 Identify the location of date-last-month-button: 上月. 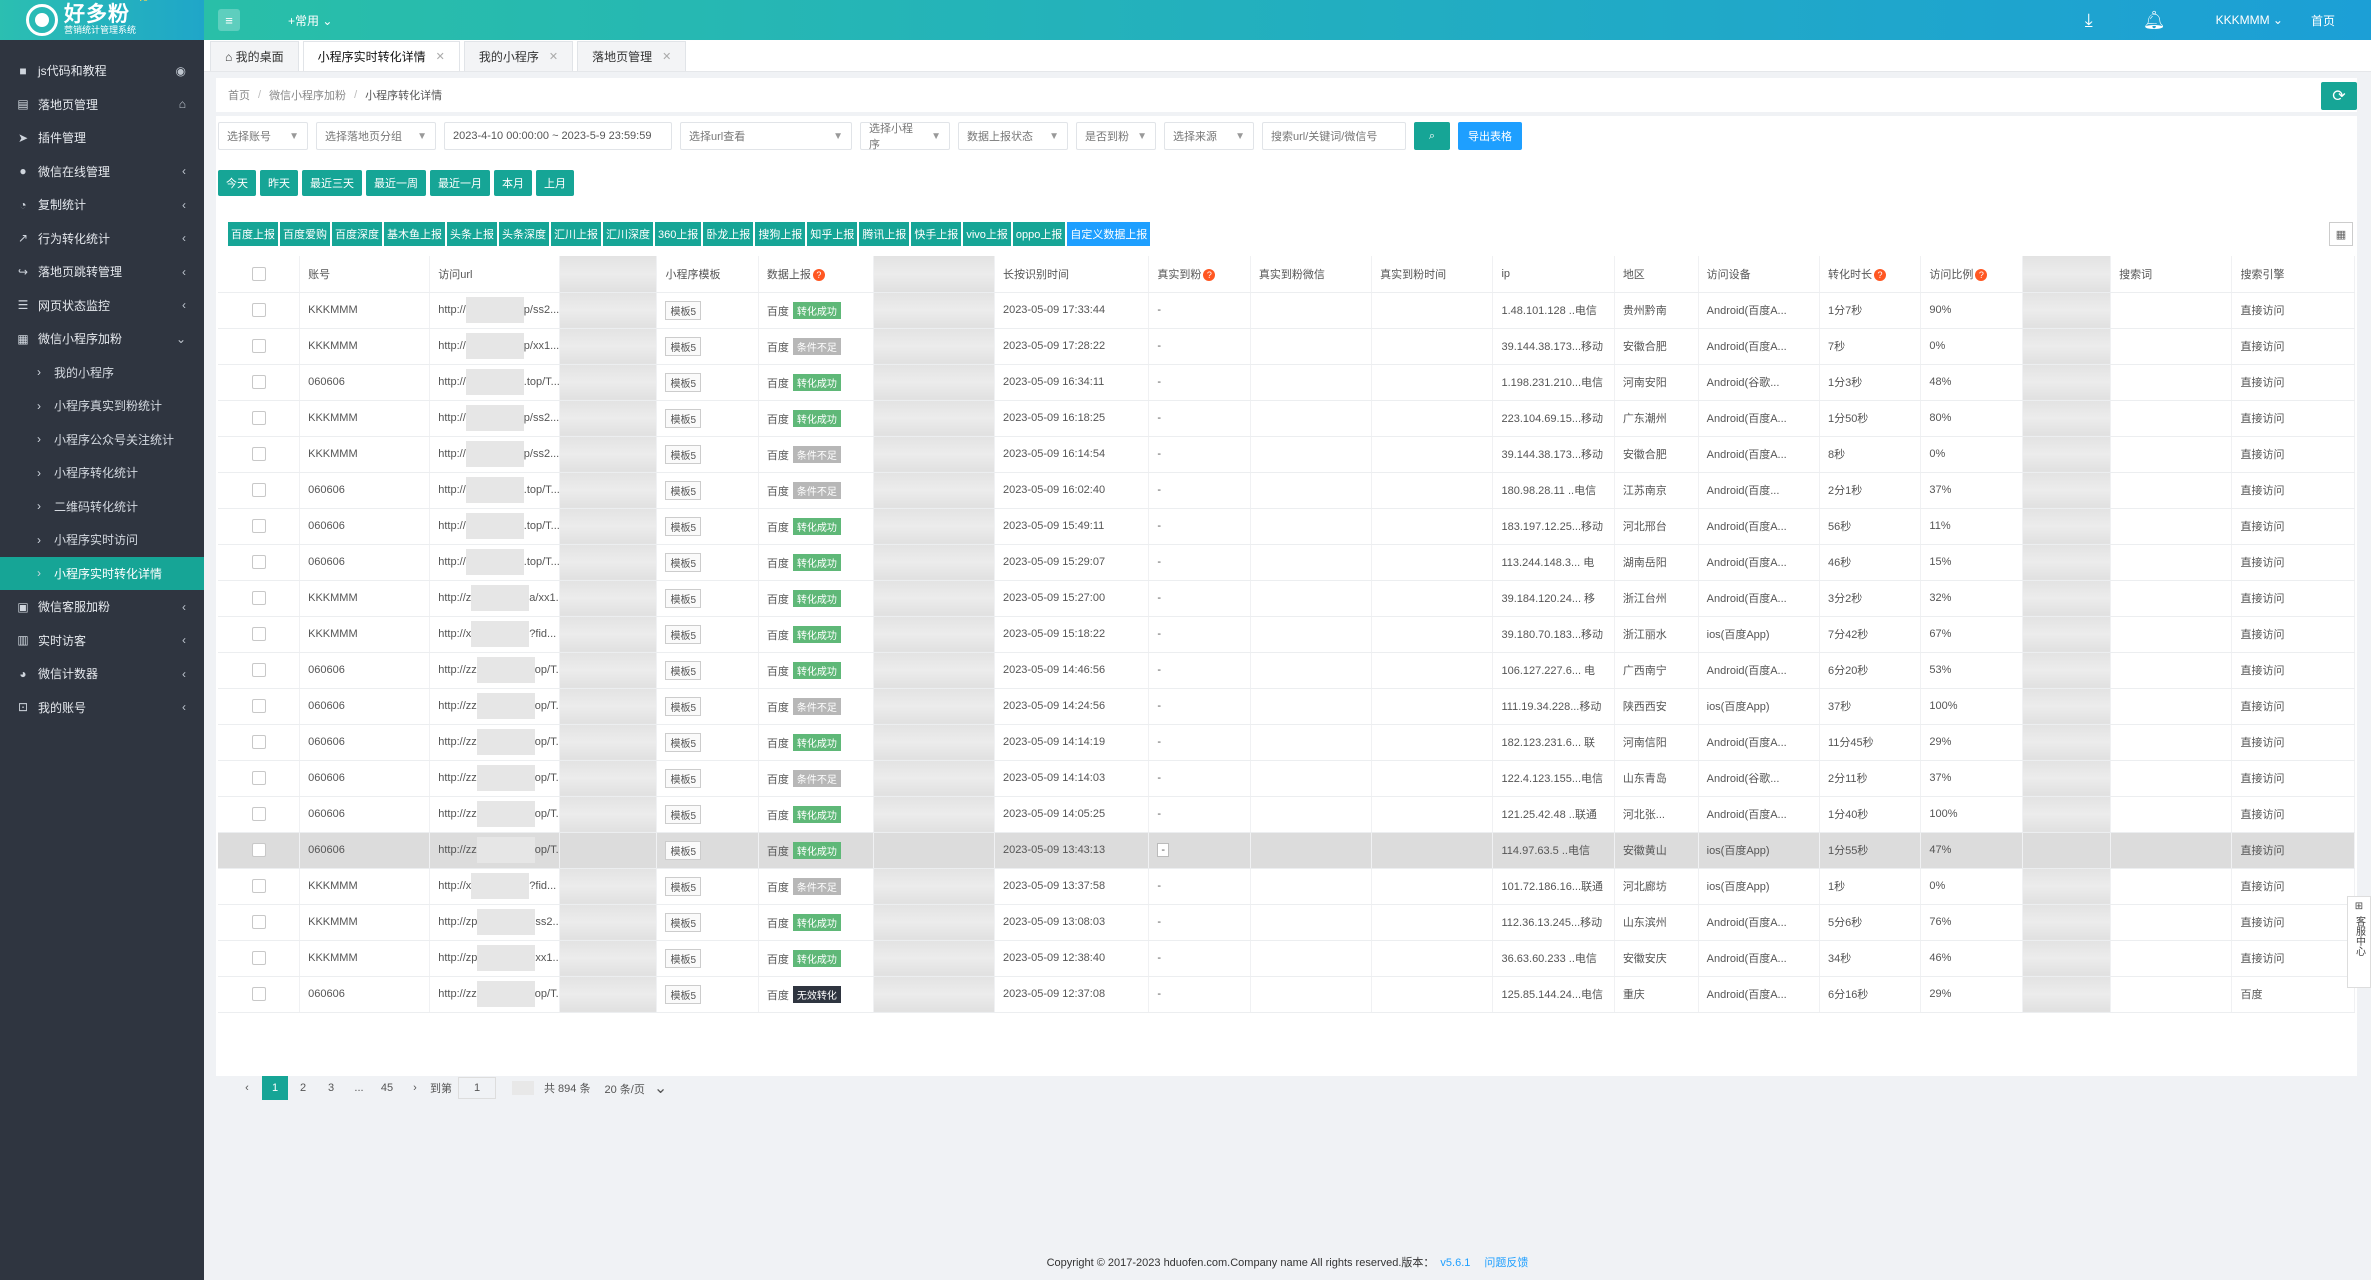
(555, 183).